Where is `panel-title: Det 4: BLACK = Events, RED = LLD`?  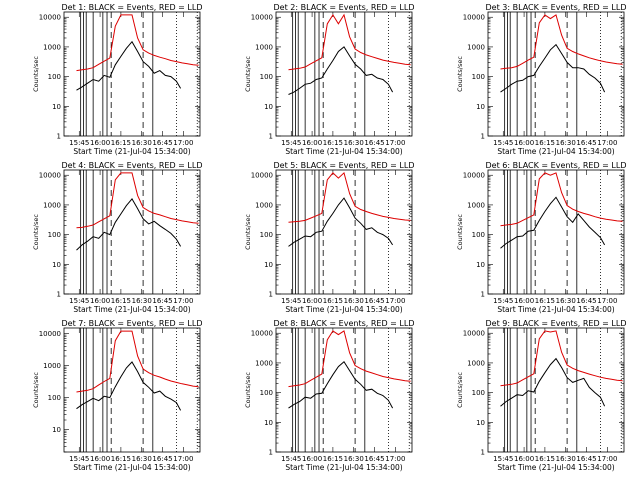 panel-title: Det 4: BLACK = Events, RED = LLD is located at coordinates (132, 165).